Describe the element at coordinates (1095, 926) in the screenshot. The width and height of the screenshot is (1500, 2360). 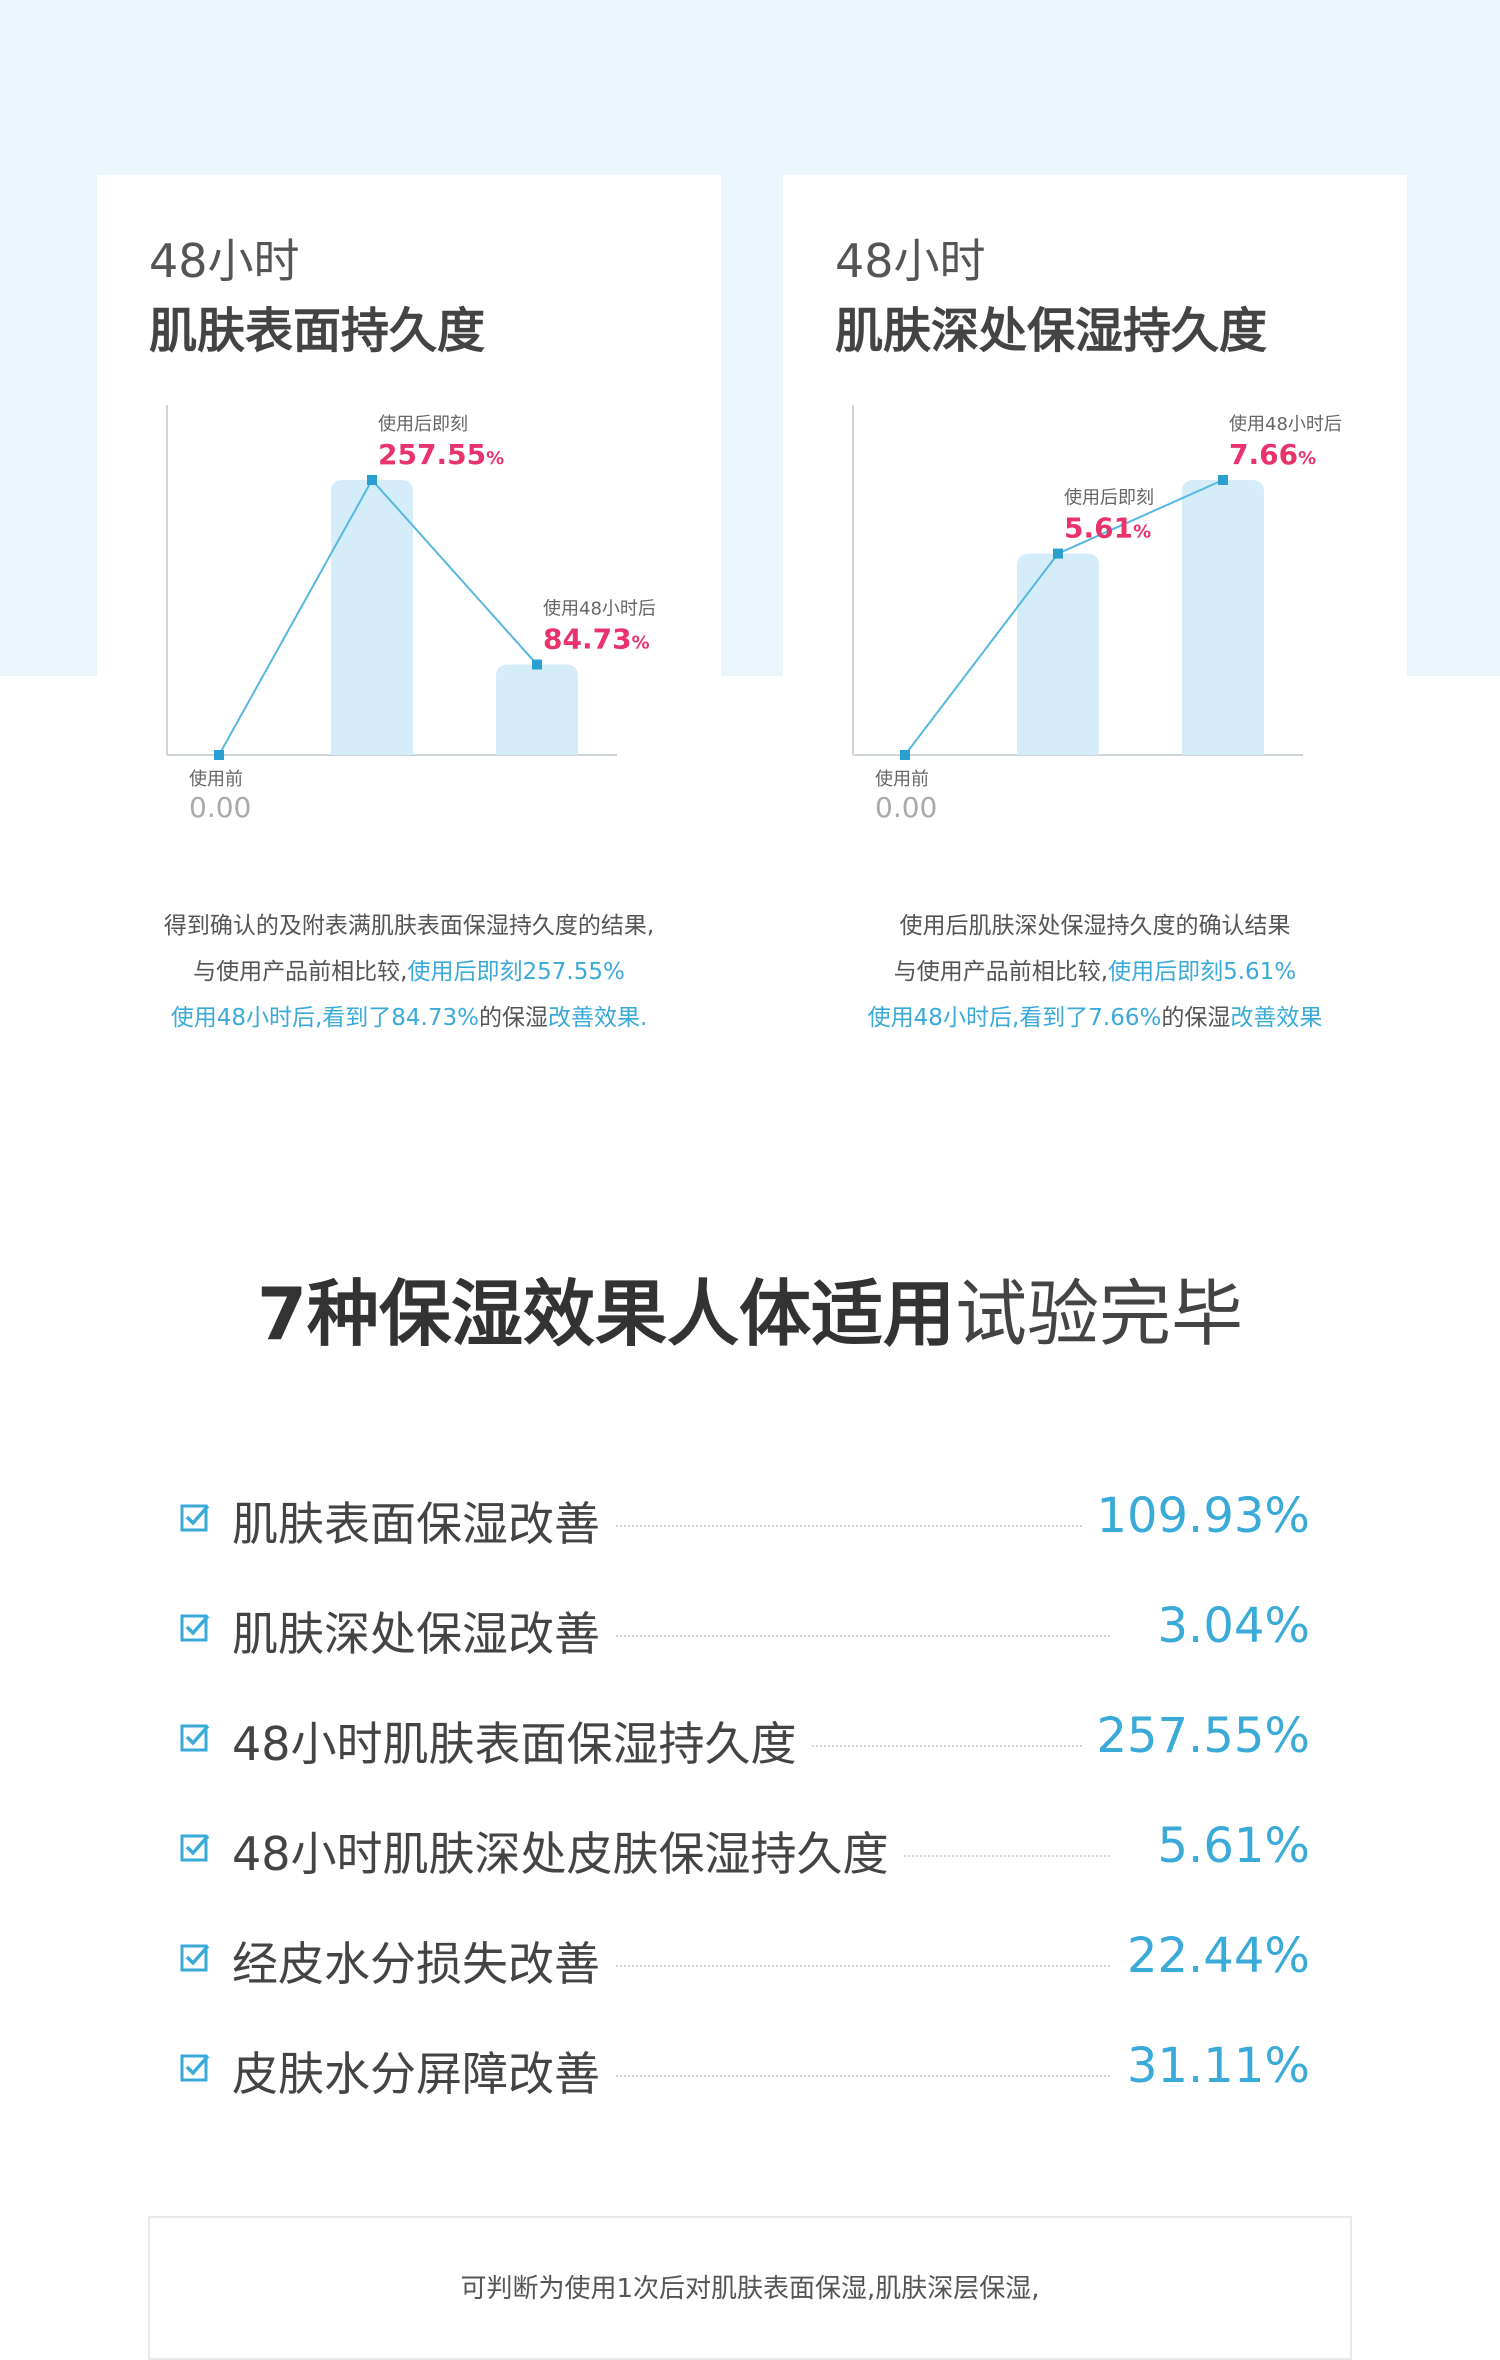
I see `desc-line-1: 使用后肌肤深处保湿持久度的确认结果` at that location.